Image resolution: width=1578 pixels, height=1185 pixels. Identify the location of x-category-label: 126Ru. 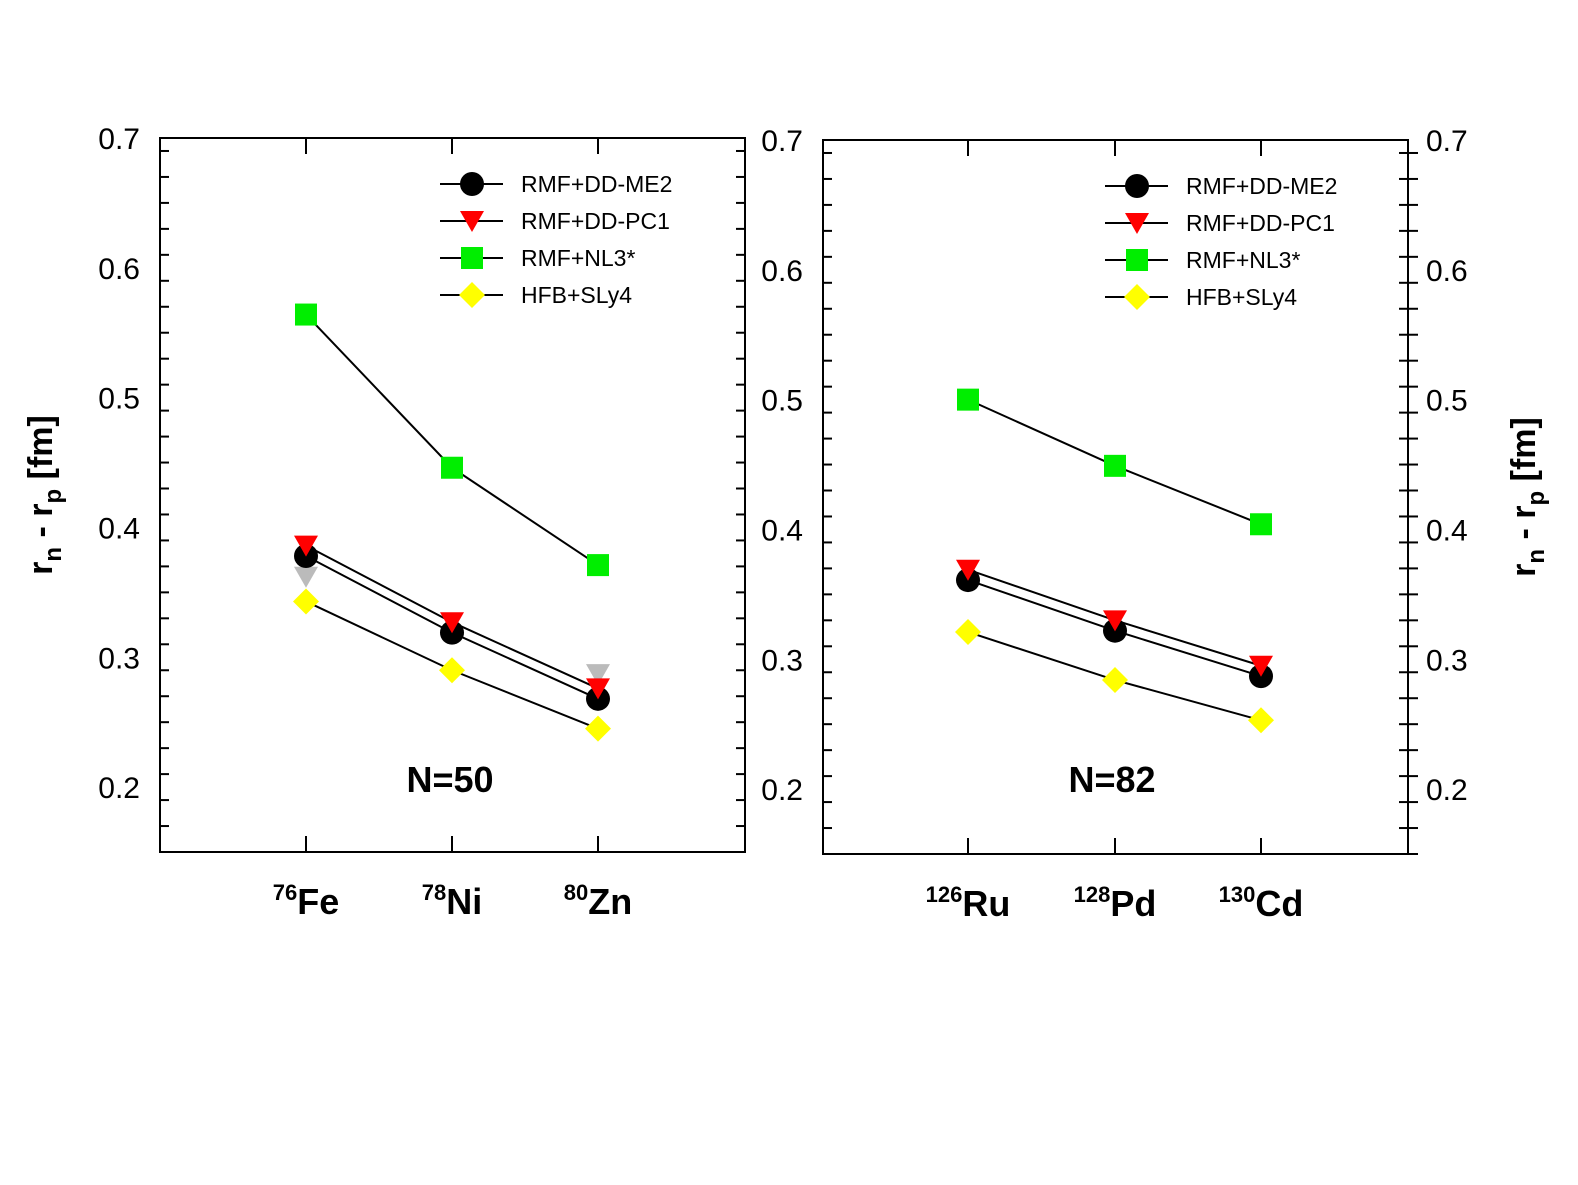
(968, 903).